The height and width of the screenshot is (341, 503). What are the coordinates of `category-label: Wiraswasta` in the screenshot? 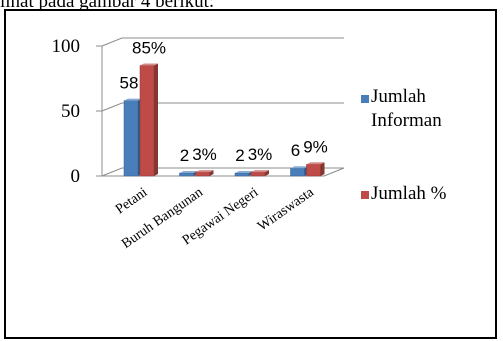 It's located at (286, 210).